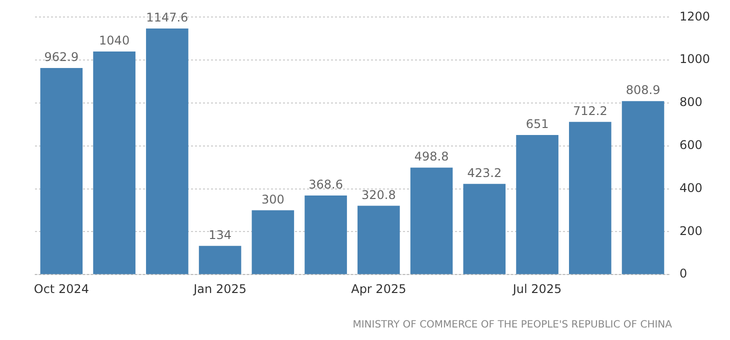 This screenshot has width=730, height=340. What do you see at coordinates (431, 157) in the screenshot?
I see `data-label: 498.8` at bounding box center [431, 157].